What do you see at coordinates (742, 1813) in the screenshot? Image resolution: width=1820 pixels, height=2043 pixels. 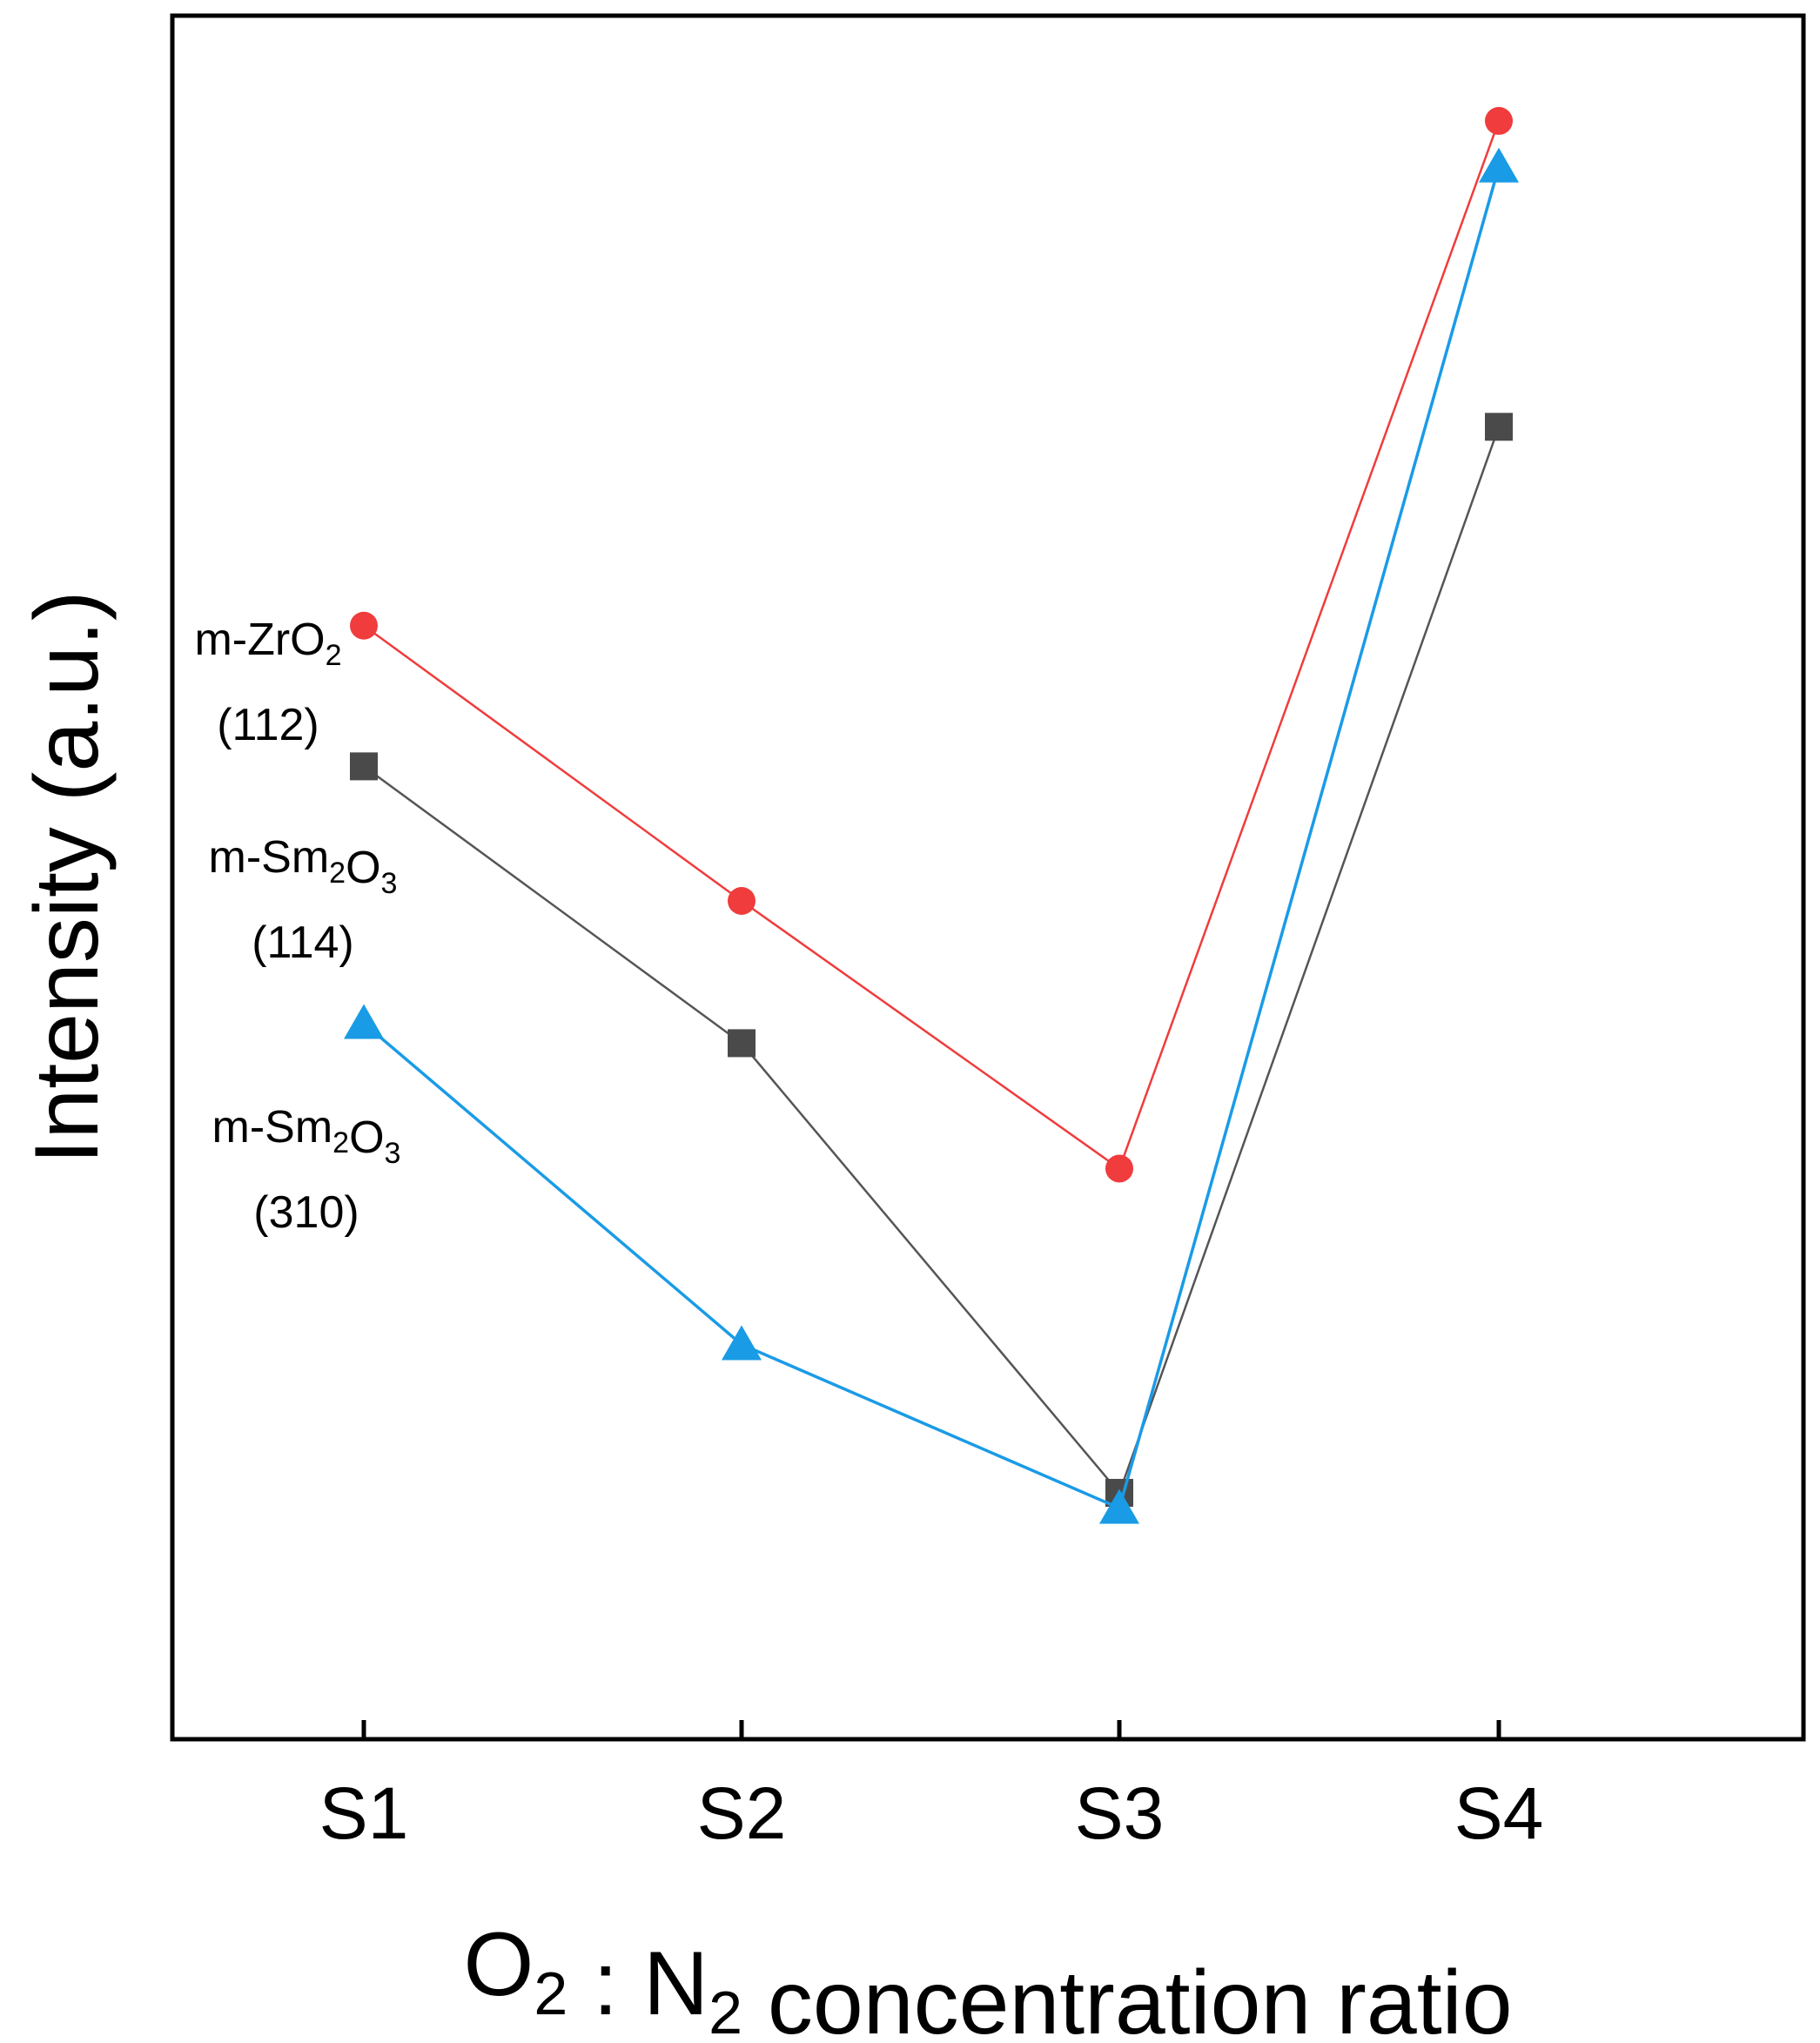 I see `x-tick-label-s2: S2` at bounding box center [742, 1813].